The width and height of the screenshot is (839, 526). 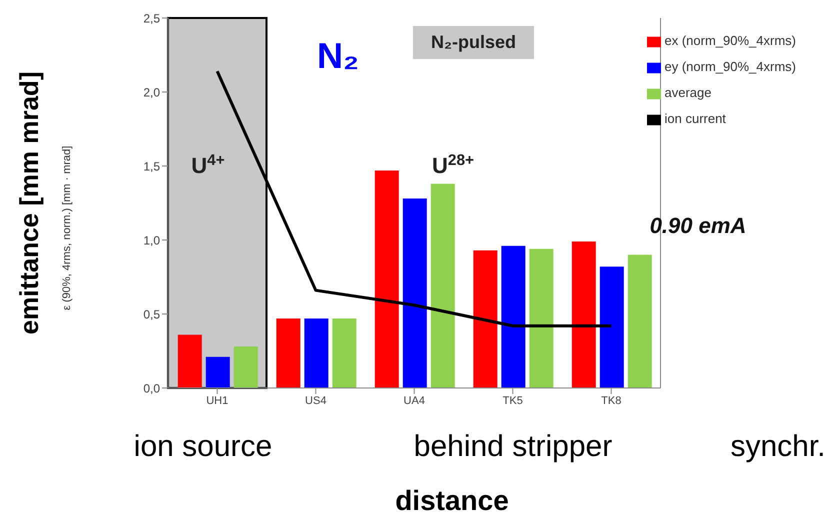 I want to click on x-tick-label: UH1, so click(x=217, y=400).